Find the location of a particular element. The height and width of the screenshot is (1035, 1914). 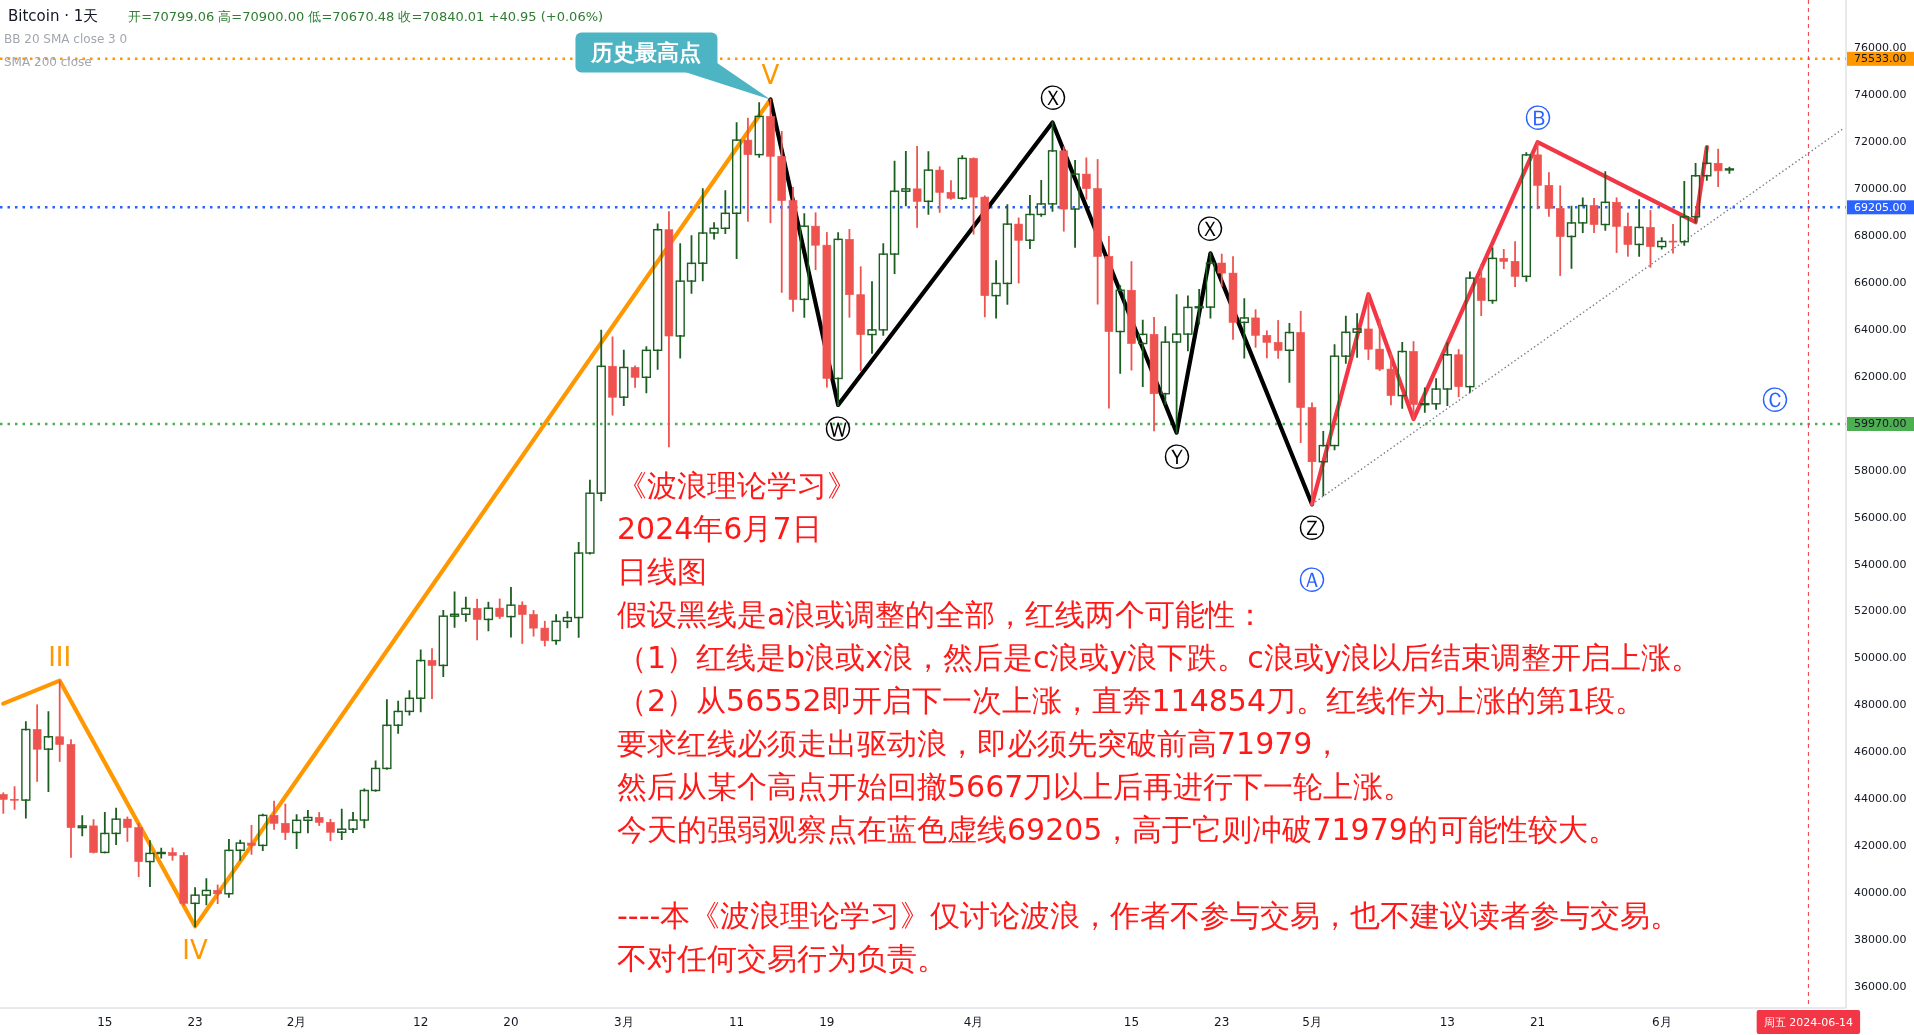

y-tick-label: 38000.00 is located at coordinates (1880, 939).